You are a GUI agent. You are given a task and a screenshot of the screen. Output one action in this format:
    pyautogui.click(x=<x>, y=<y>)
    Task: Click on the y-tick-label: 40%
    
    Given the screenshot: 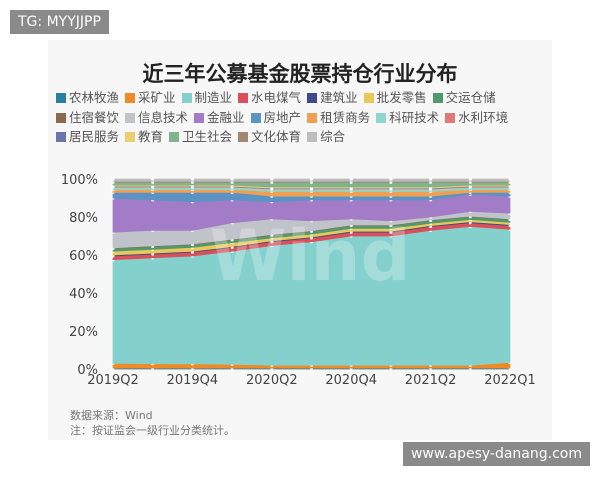 What is the action you would take?
    pyautogui.click(x=83, y=294)
    